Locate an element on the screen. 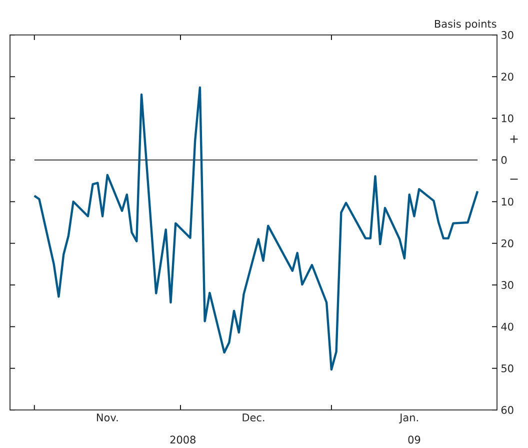 This screenshot has height=448, width=528. y-tick-label: 40 is located at coordinates (507, 326).